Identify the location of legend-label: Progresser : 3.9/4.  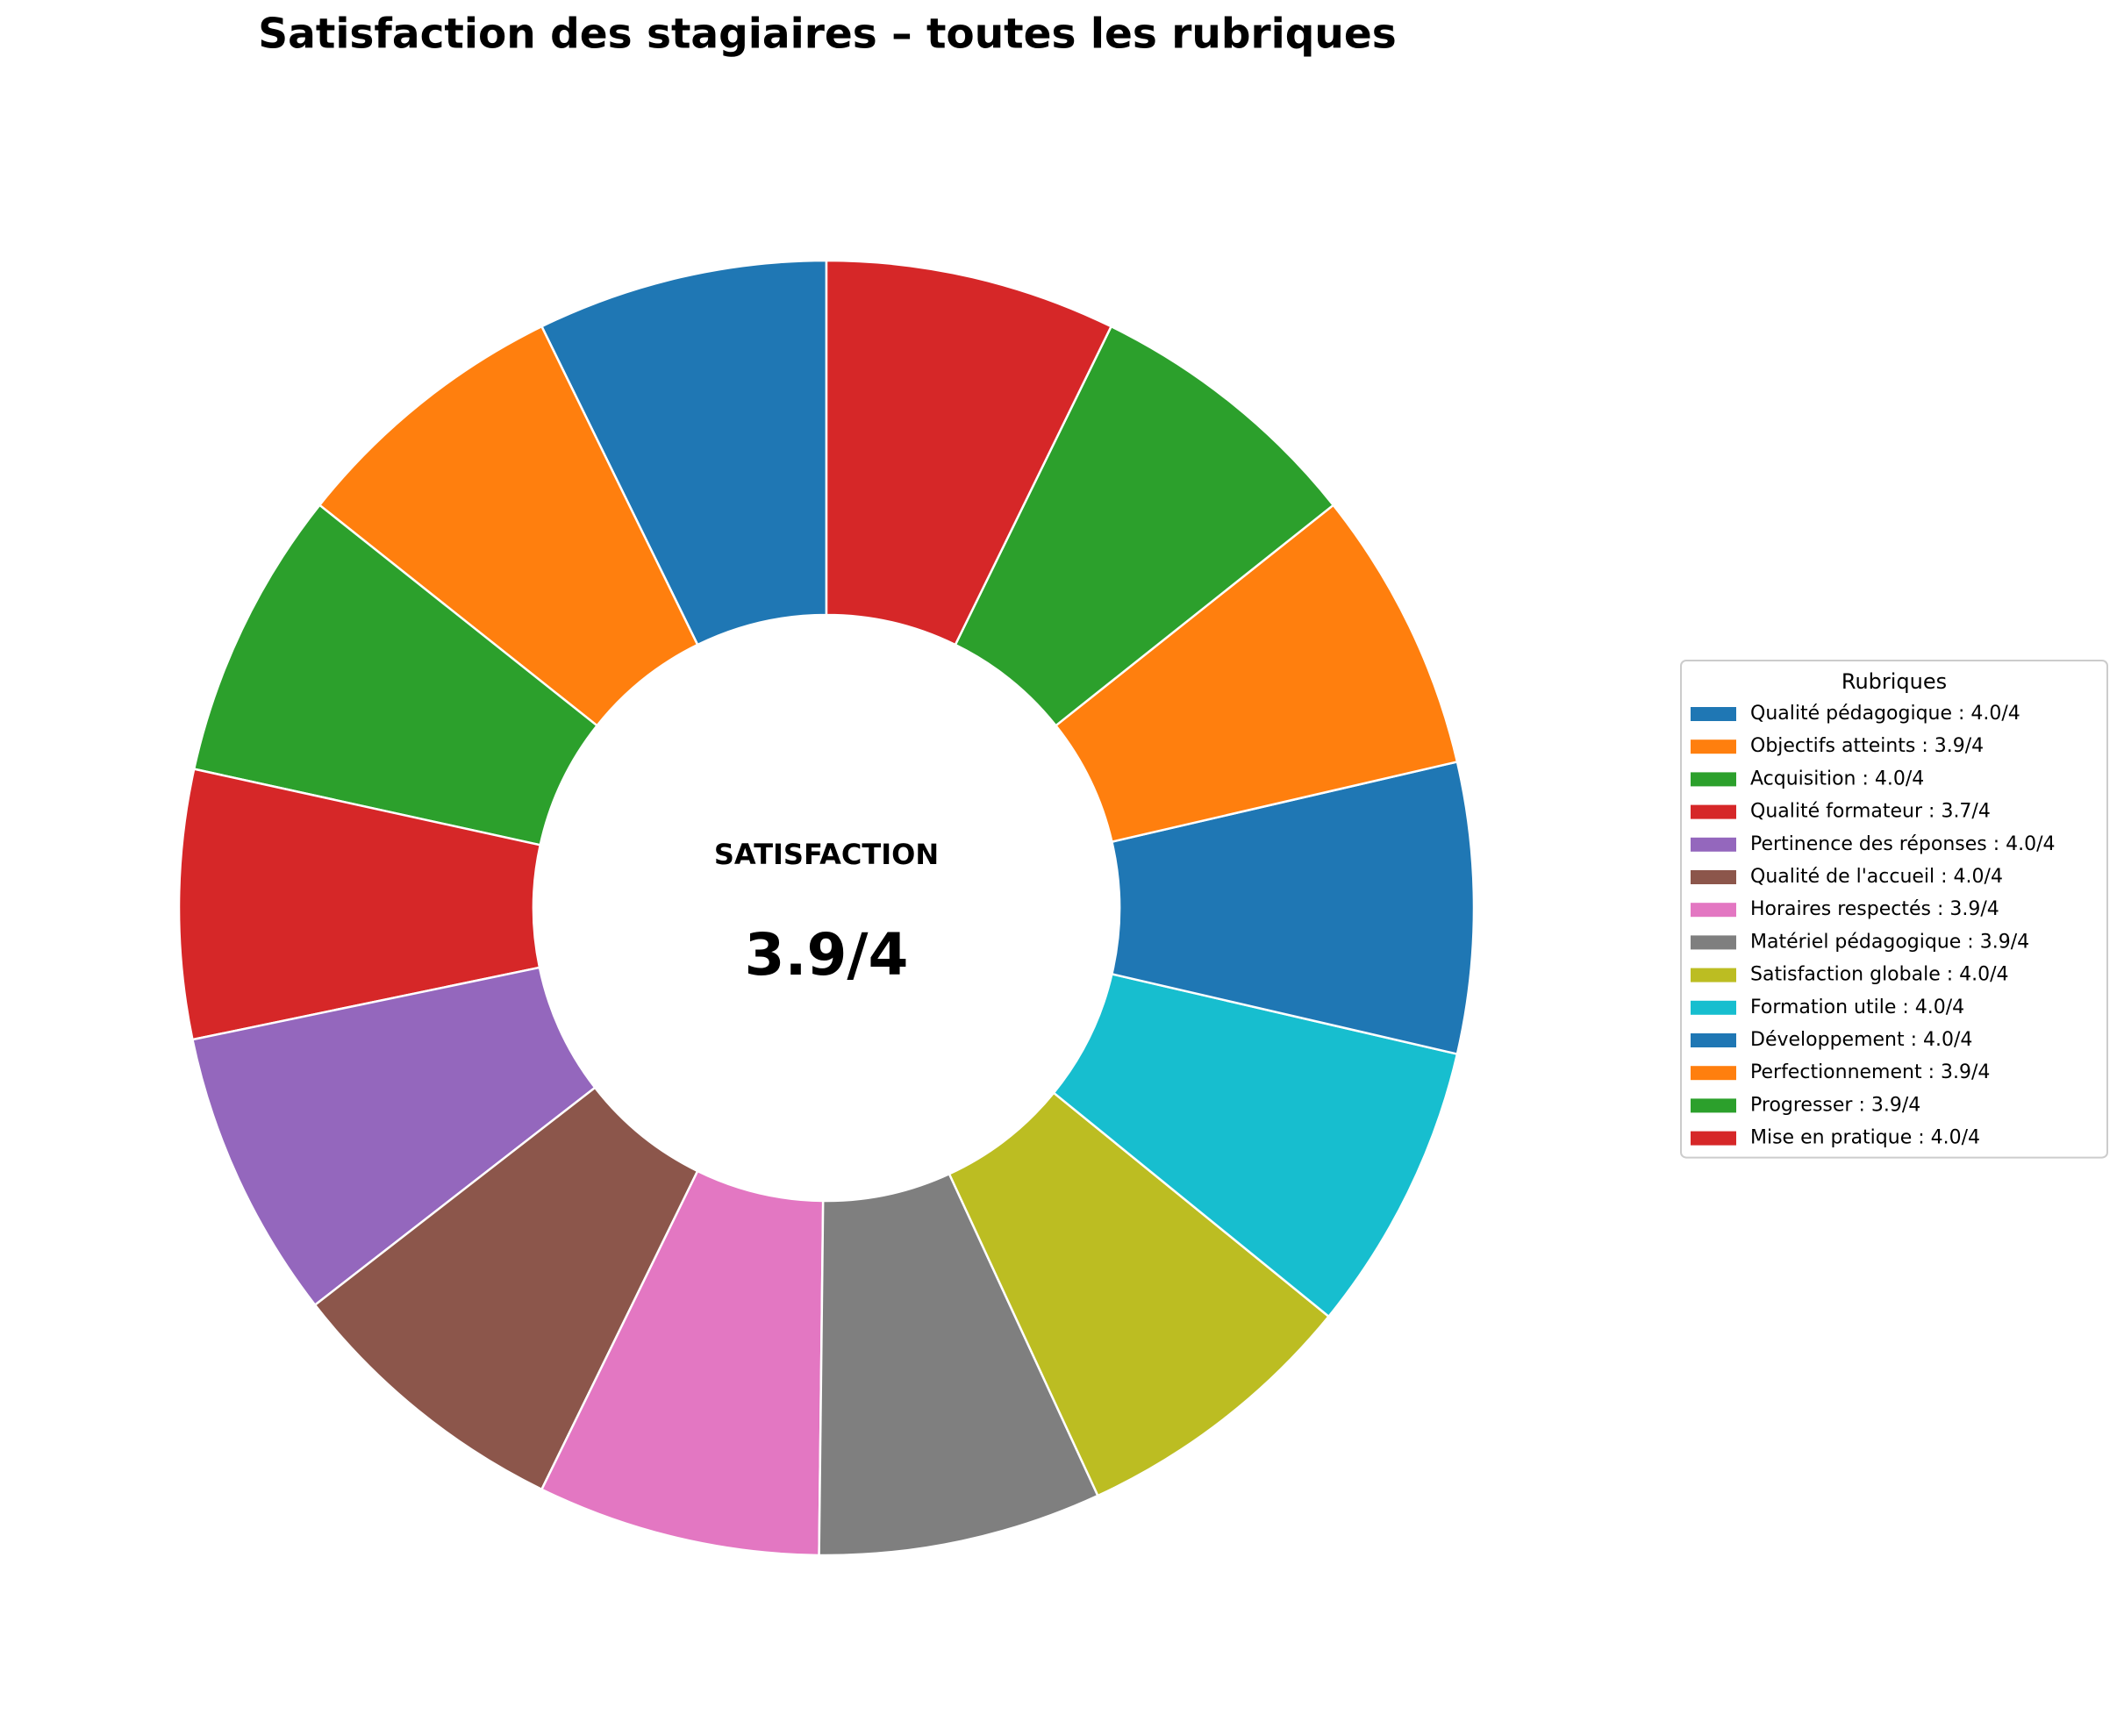
(1835, 1105).